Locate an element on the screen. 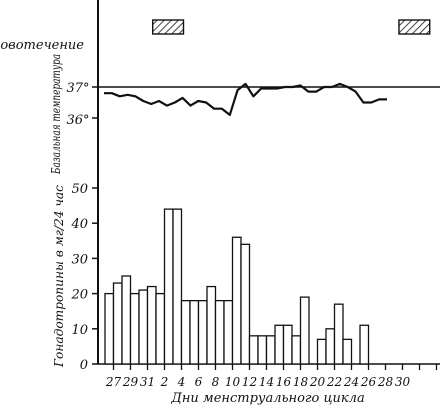 The height and width of the screenshot is (410, 445). x-tick-label: 16 is located at coordinates (284, 382).